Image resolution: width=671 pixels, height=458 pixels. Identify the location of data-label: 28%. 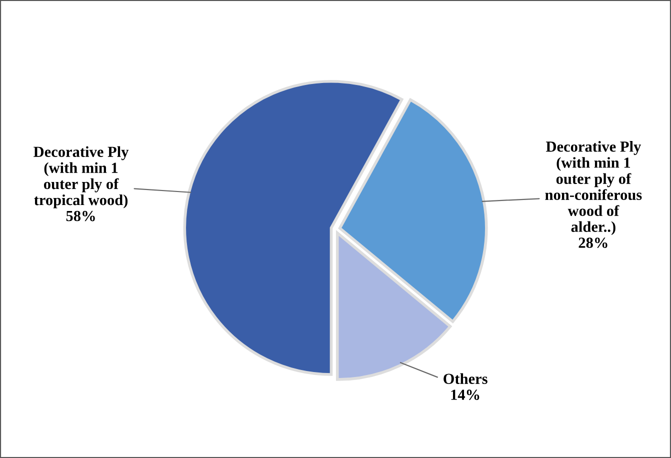
(593, 243).